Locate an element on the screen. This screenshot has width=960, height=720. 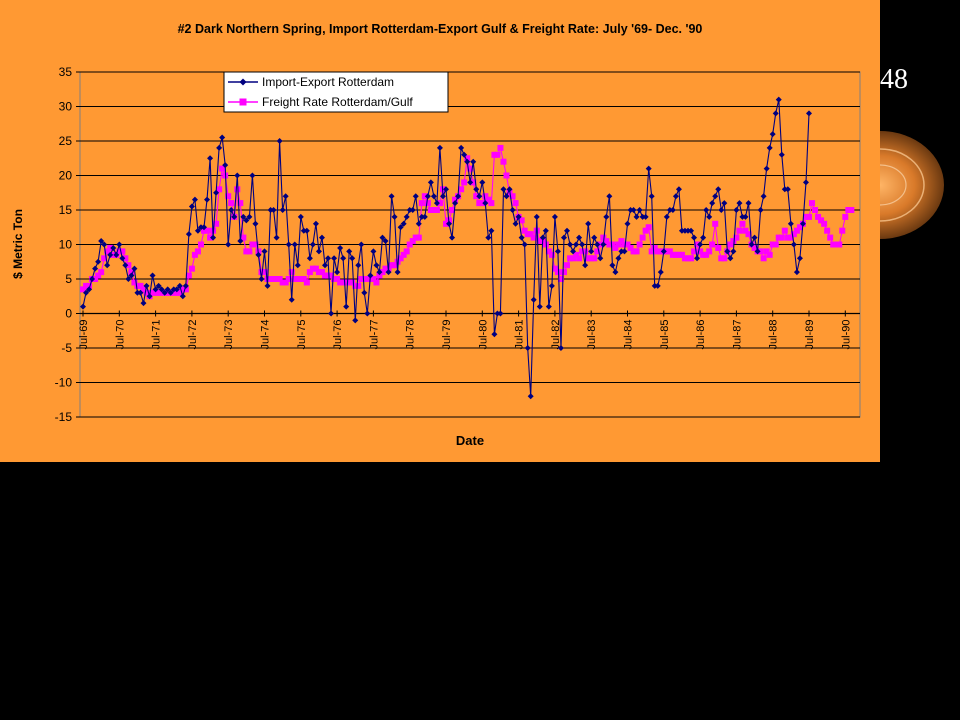
x-tick-label: Jul-69 is located at coordinates (84, 335).